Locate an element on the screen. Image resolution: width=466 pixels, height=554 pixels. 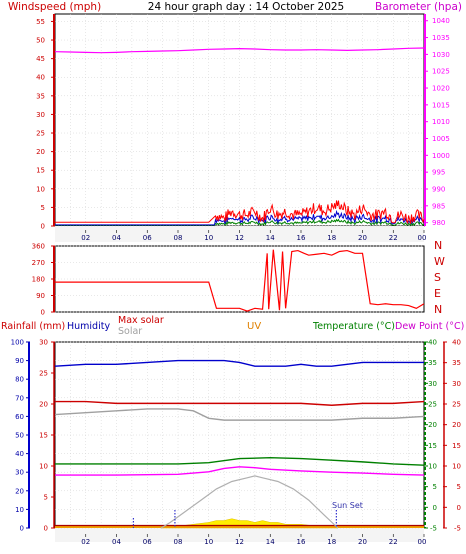
top-x-tick-label: 04 is located at coordinates (116, 238).